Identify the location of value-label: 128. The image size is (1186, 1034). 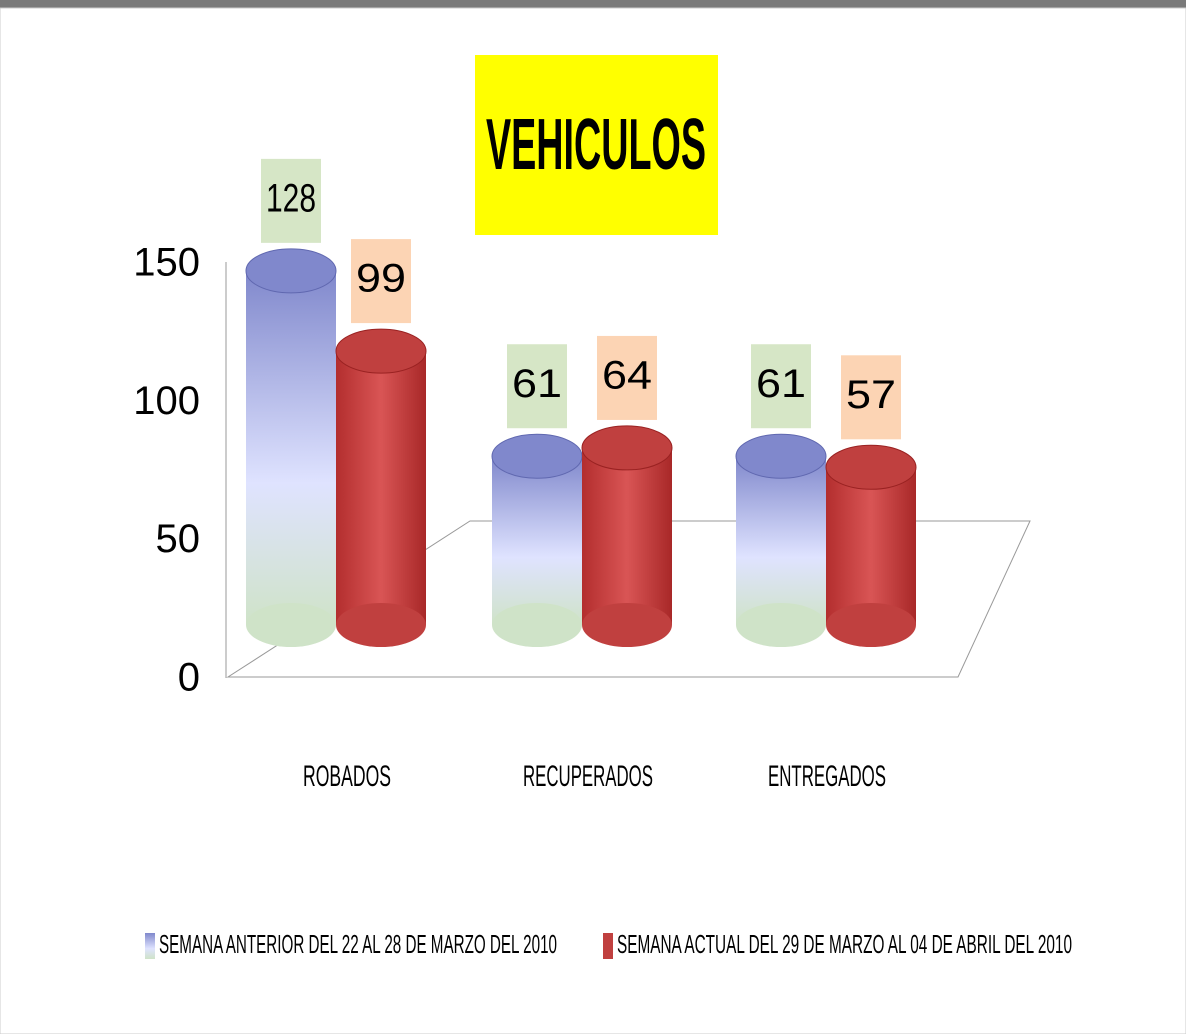
(291, 198).